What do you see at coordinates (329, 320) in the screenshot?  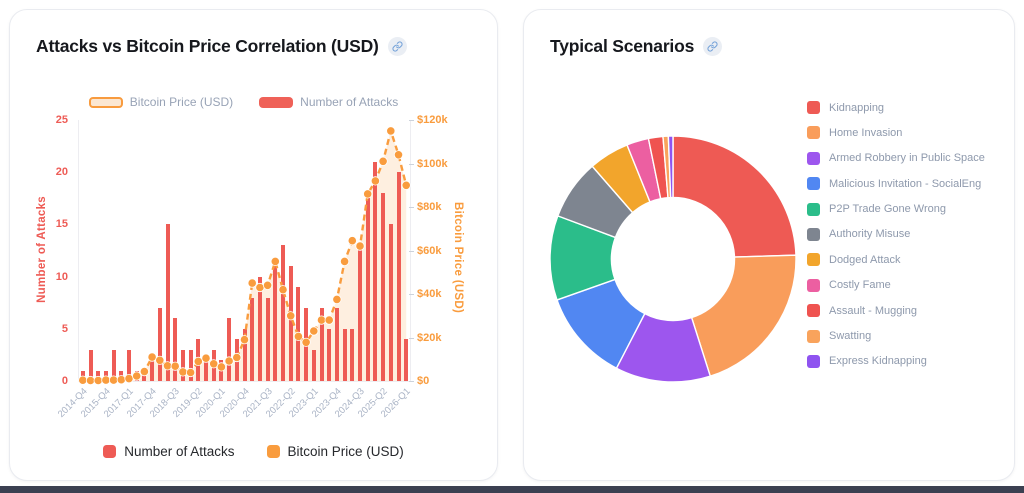 I see `price-point-2023-Q3` at bounding box center [329, 320].